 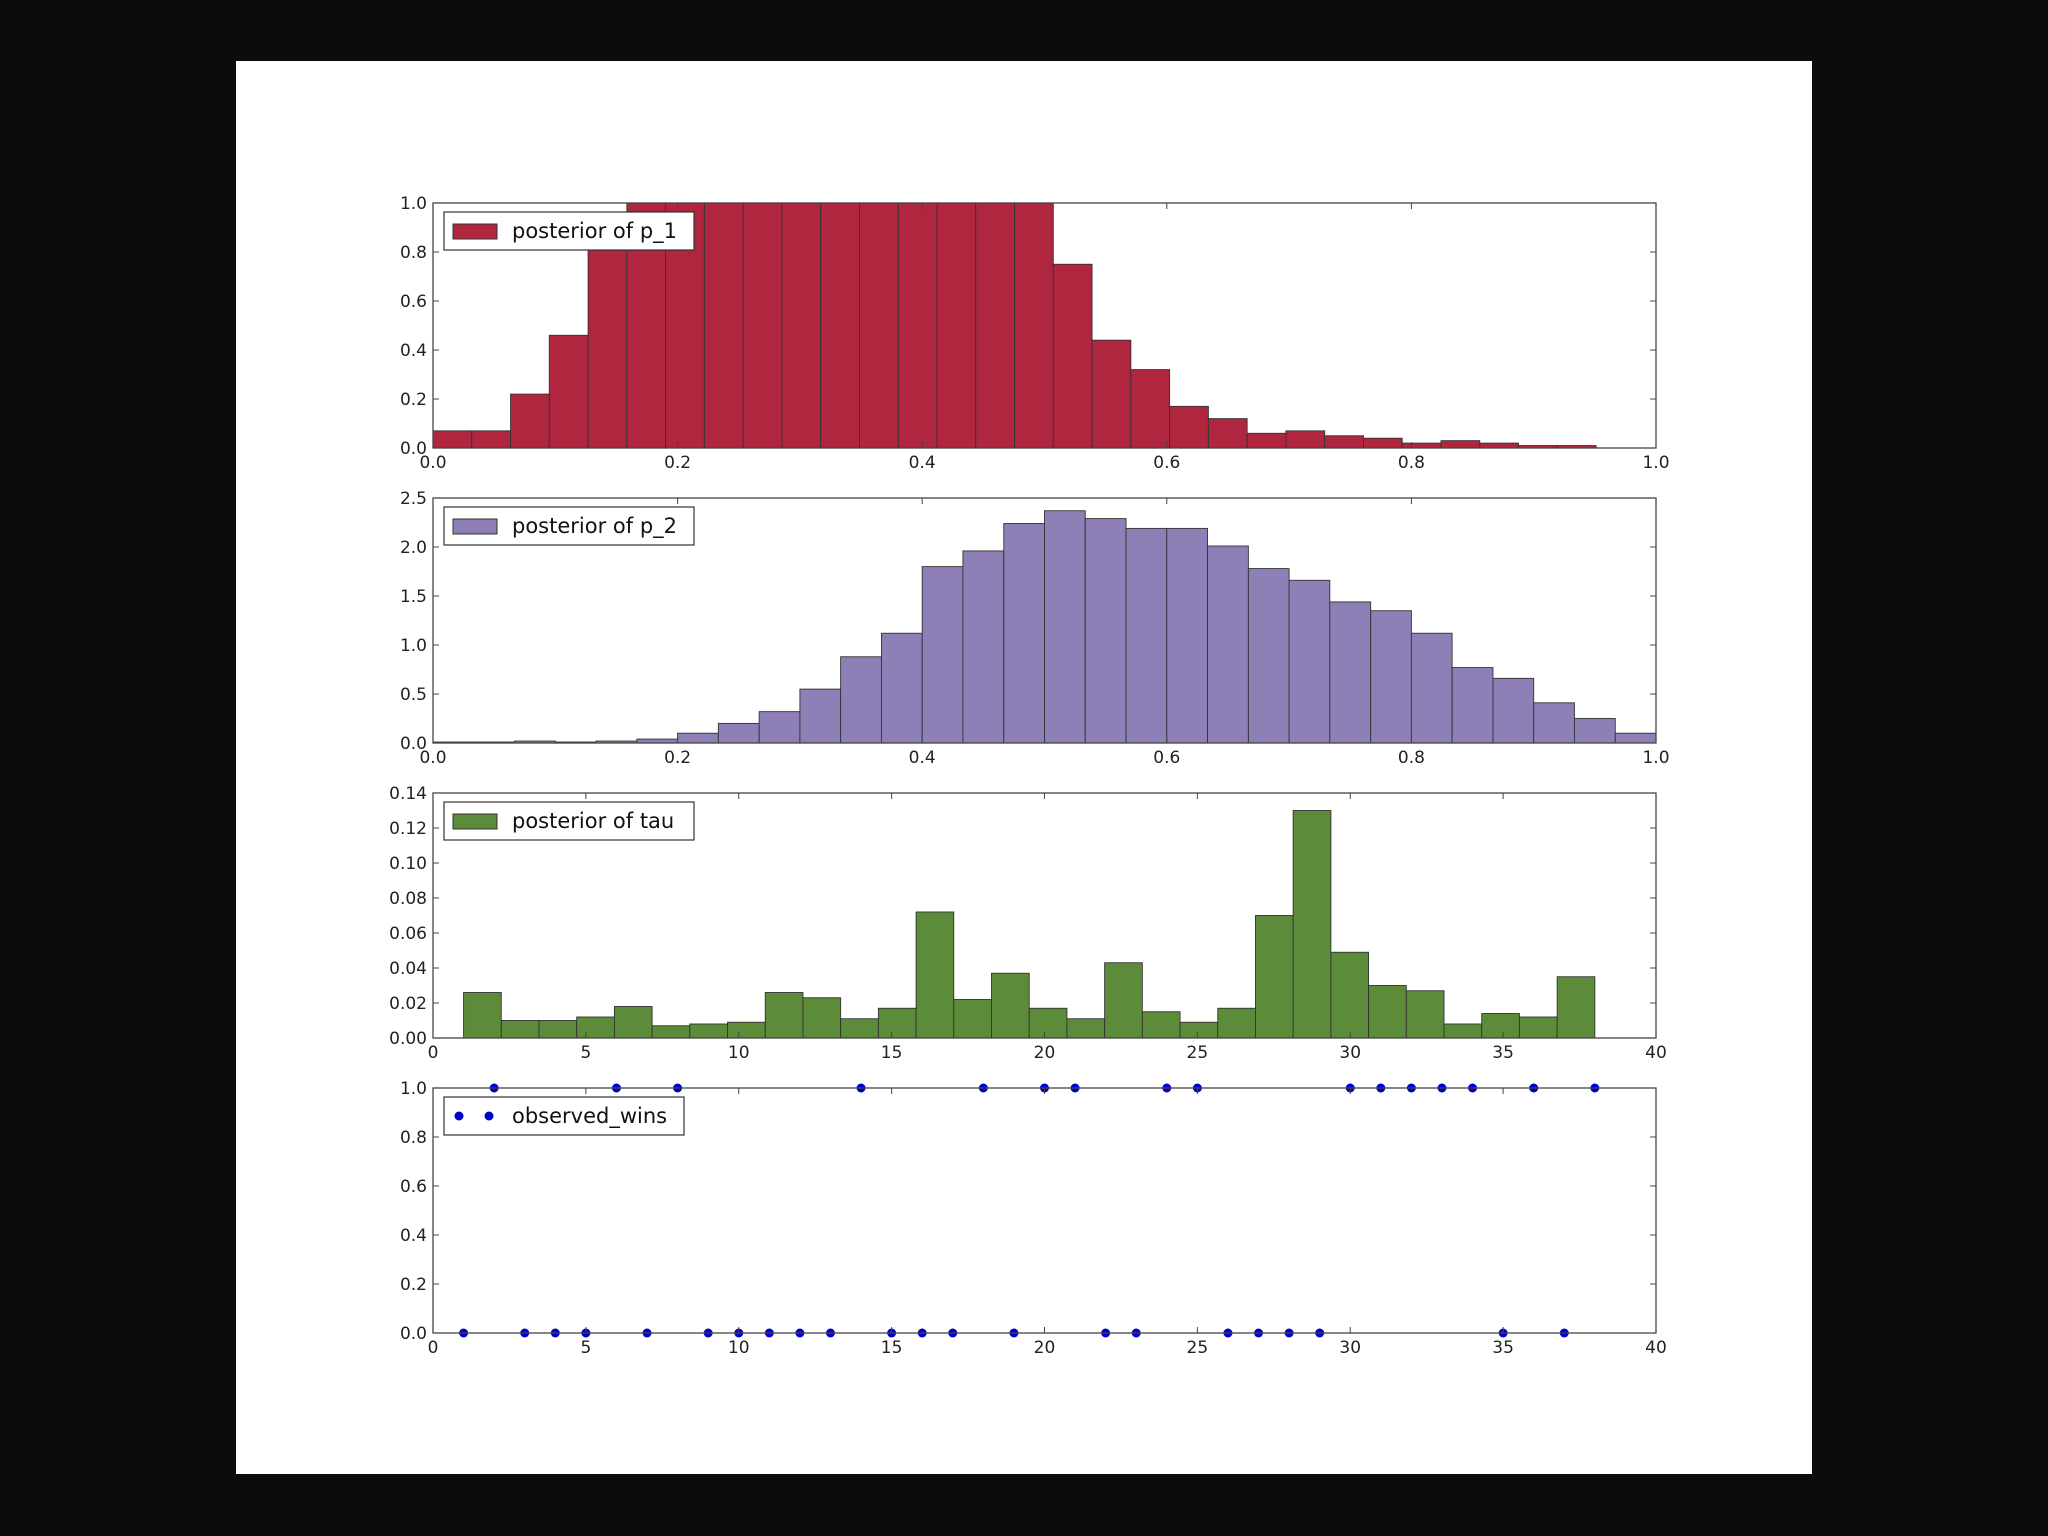 What do you see at coordinates (739, 1348) in the screenshot?
I see `x-tick-label: 10` at bounding box center [739, 1348].